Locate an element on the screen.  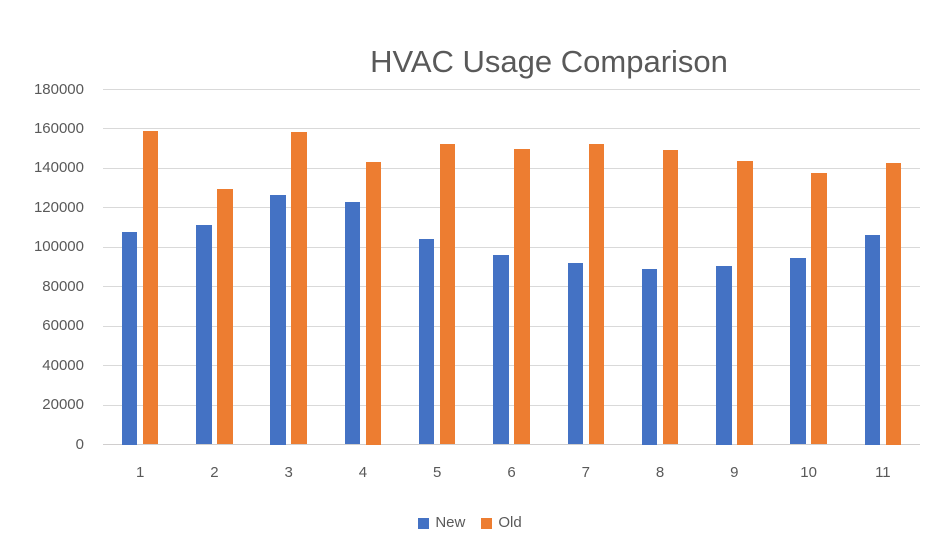
legend: New Old is located at coordinates (470, 523).